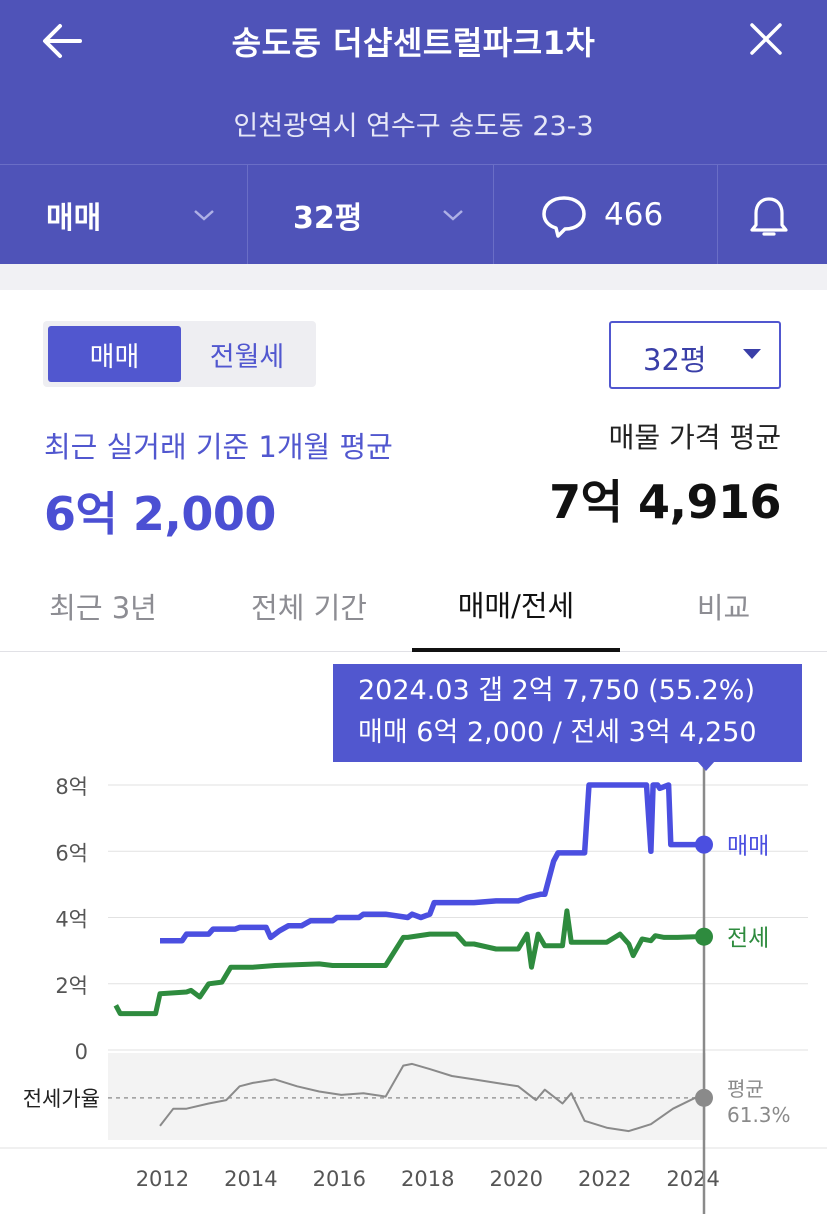 The height and width of the screenshot is (1214, 827). I want to click on bell-icon, so click(769, 216).